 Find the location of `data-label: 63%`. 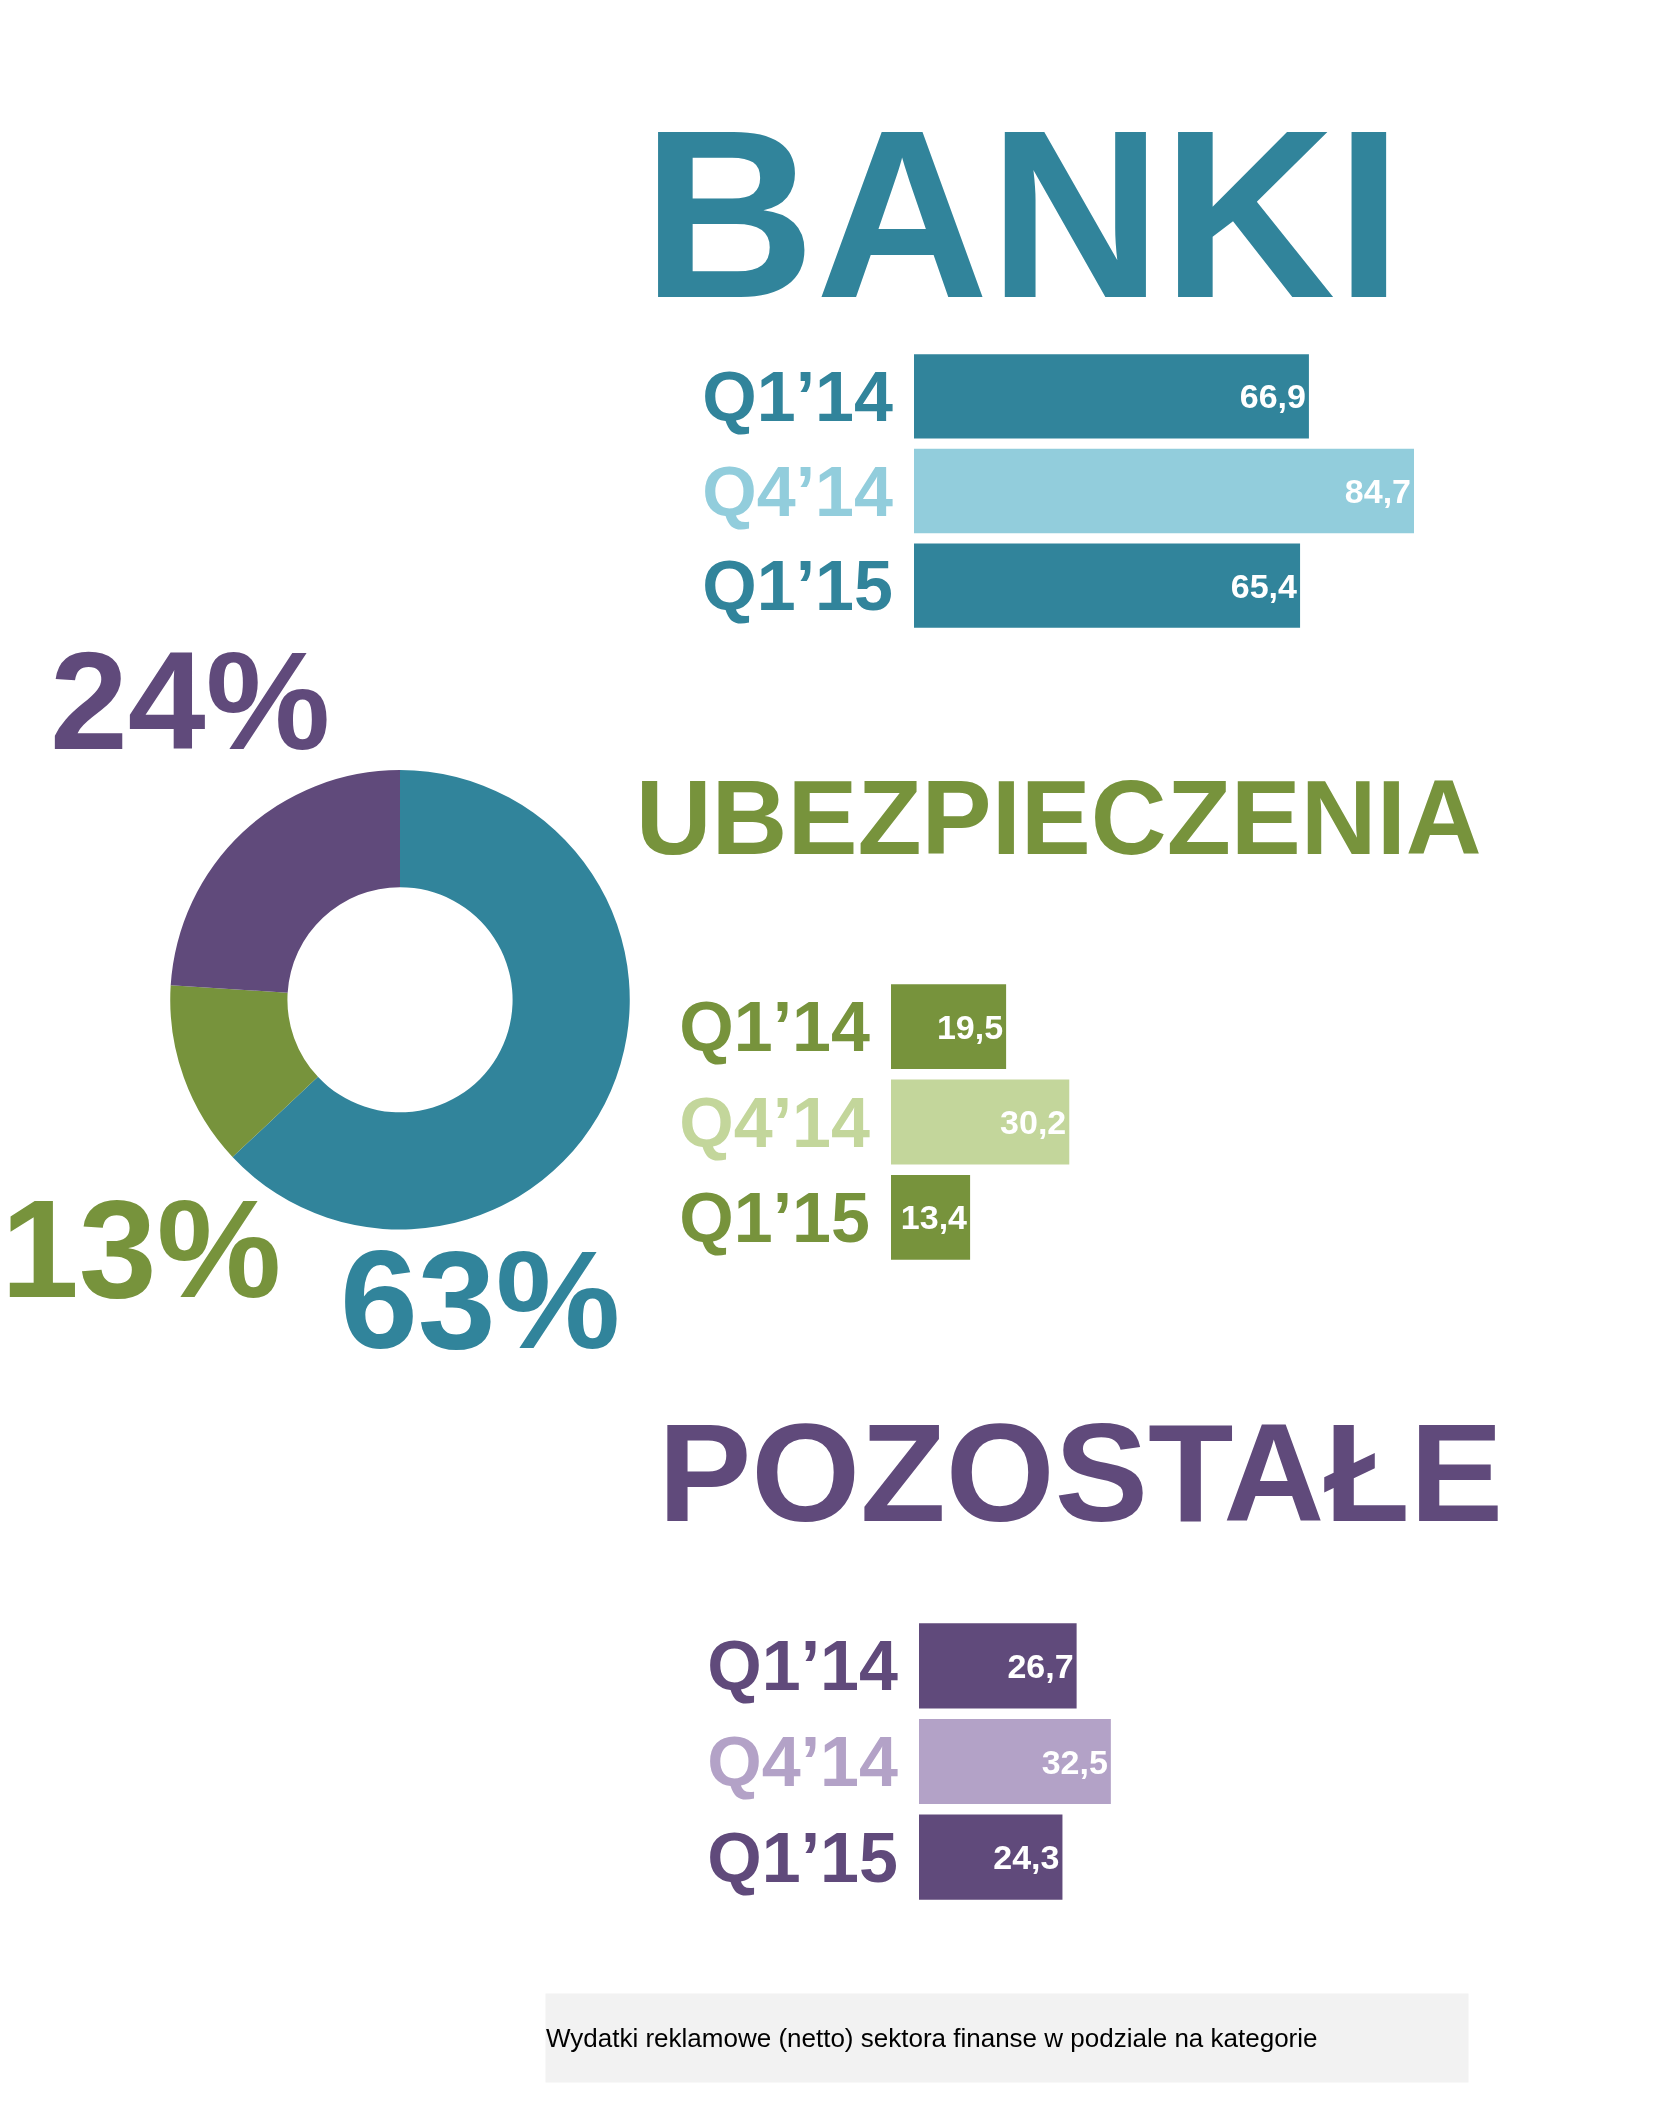

data-label: 63% is located at coordinates (480, 1299).